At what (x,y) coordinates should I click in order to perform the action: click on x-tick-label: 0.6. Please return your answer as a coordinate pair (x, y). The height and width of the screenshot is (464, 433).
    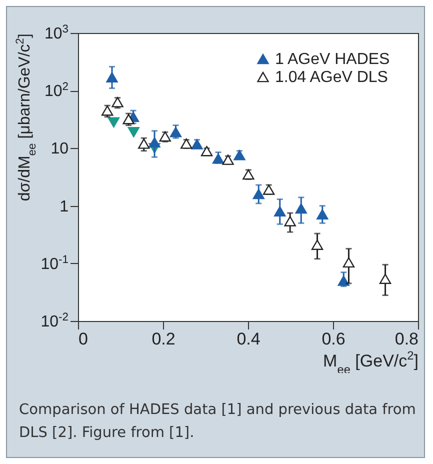
    Looking at the image, I should click on (334, 339).